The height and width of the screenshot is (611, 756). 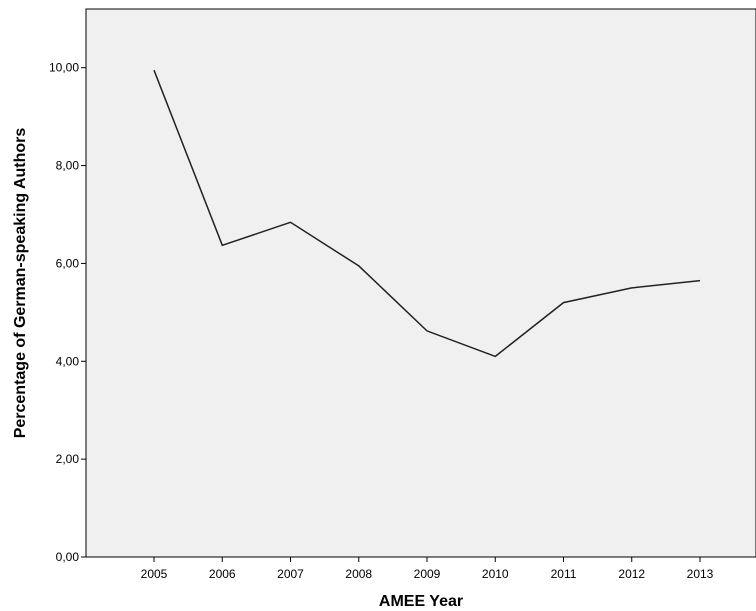 I want to click on x-axis: 2005 2006 2007 2008 2009 2010 2011 2012 2013, so click(x=427, y=569).